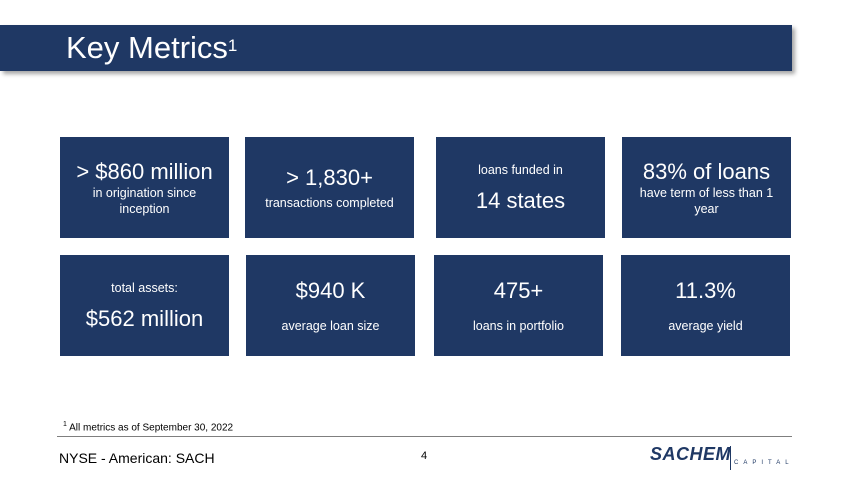 This screenshot has height=478, width=850. Describe the element at coordinates (424, 456) in the screenshot. I see `page-number: 4` at that location.